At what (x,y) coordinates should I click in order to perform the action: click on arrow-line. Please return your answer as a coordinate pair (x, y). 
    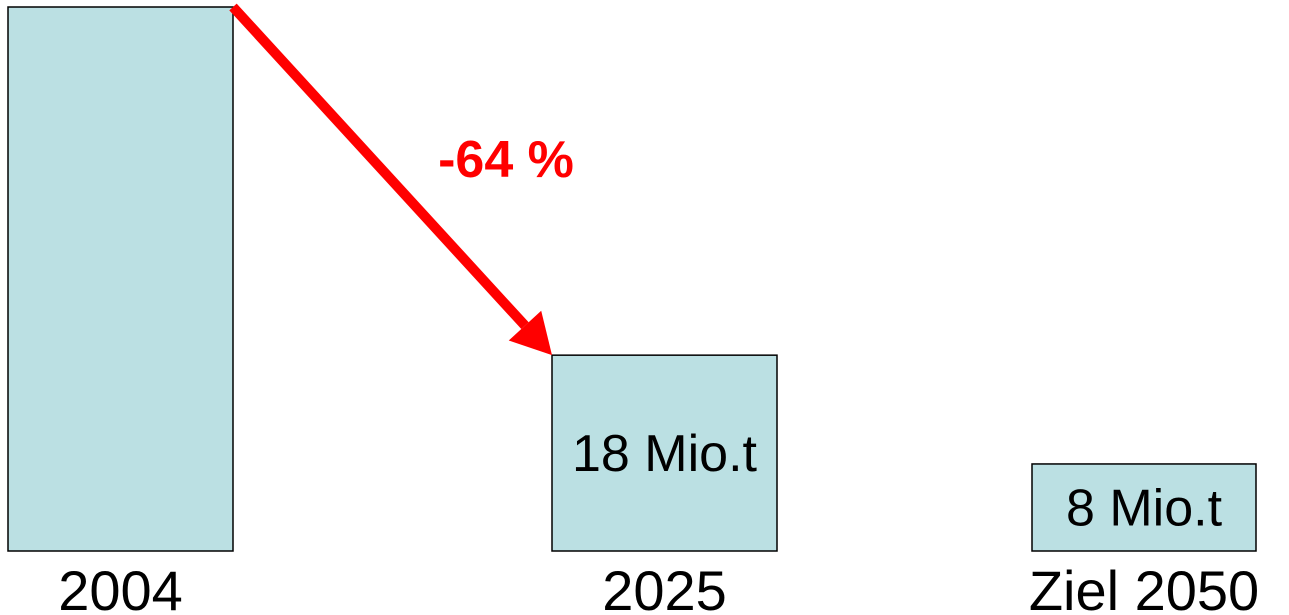
    Looking at the image, I should click on (379, 166).